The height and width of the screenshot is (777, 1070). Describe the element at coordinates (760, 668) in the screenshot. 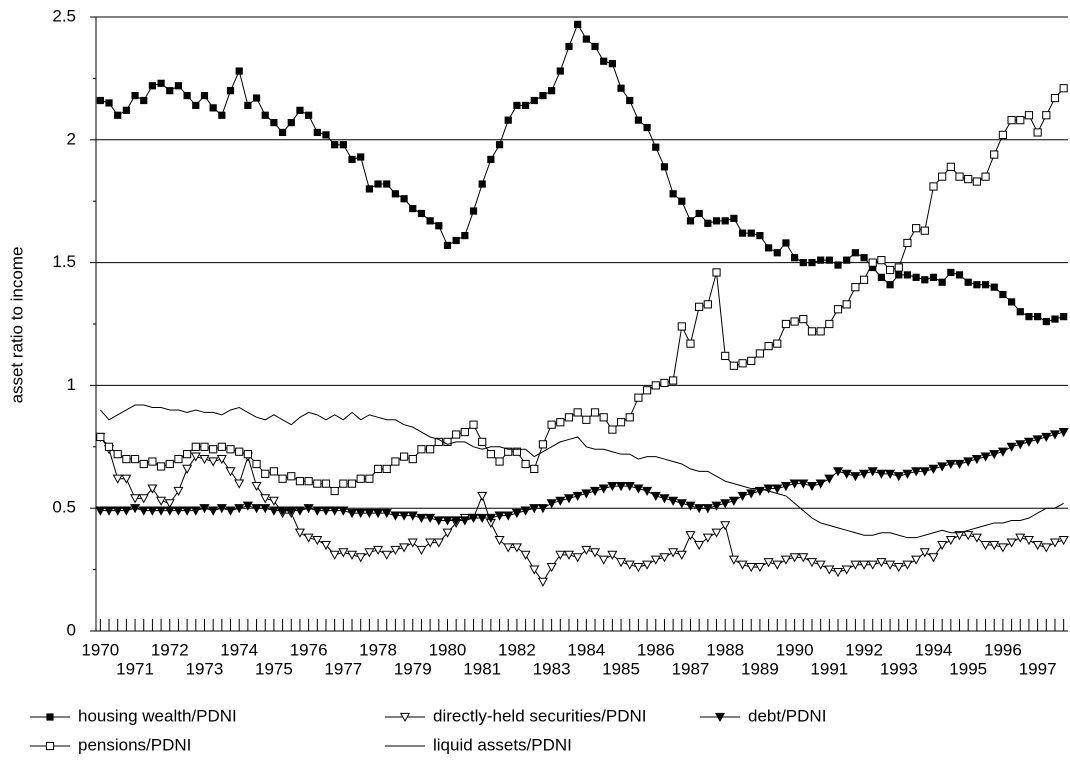

I see `x-tick-label: 1989` at that location.